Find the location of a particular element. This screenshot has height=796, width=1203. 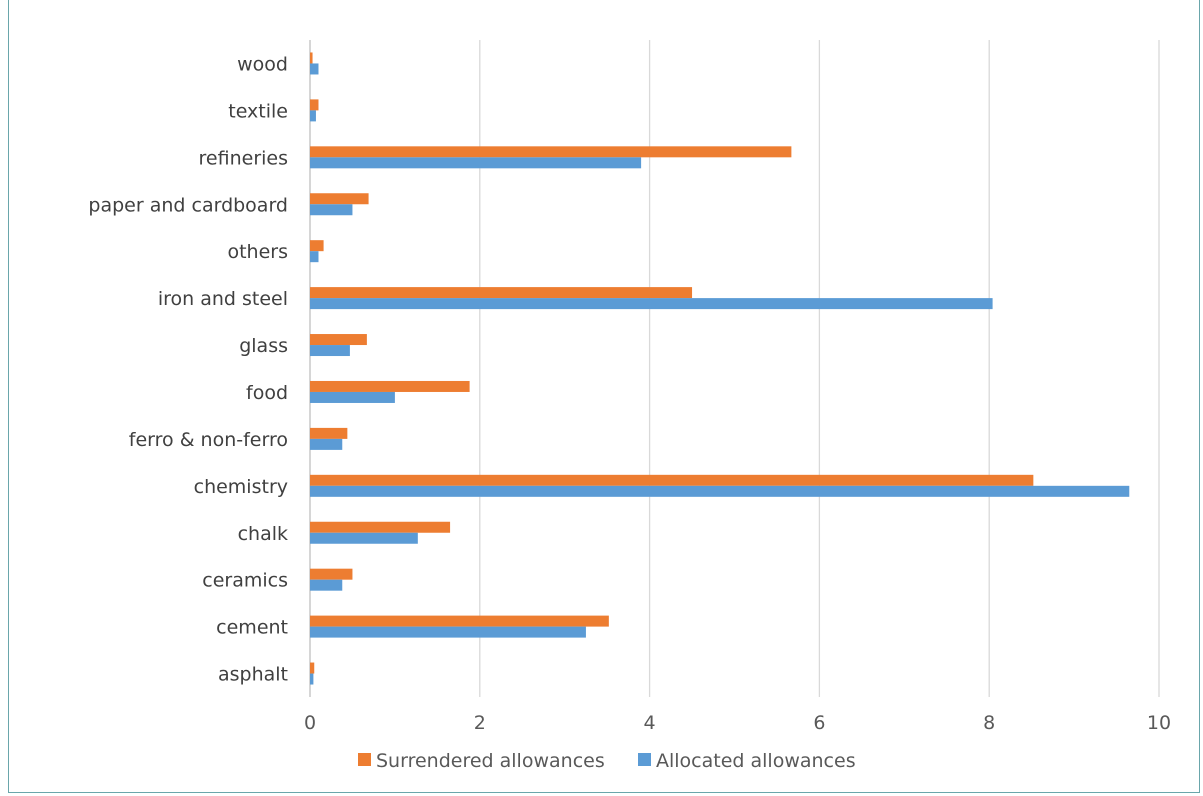

category-label: chemistry is located at coordinates (241, 487).